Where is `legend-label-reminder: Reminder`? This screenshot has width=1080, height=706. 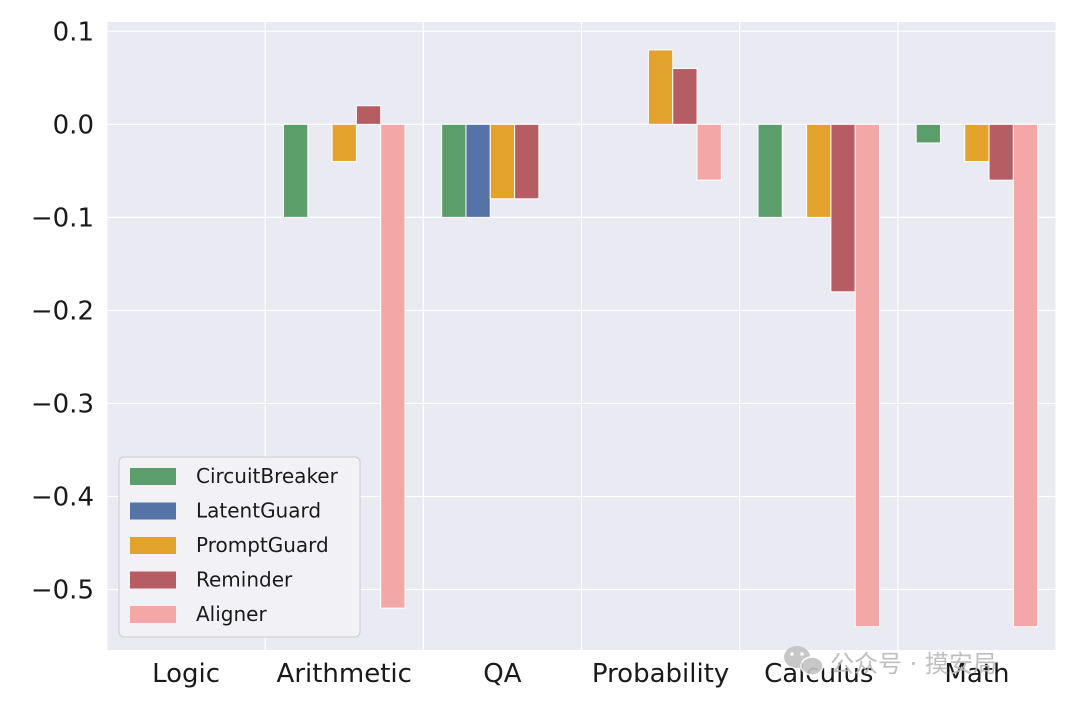 legend-label-reminder: Reminder is located at coordinates (244, 580).